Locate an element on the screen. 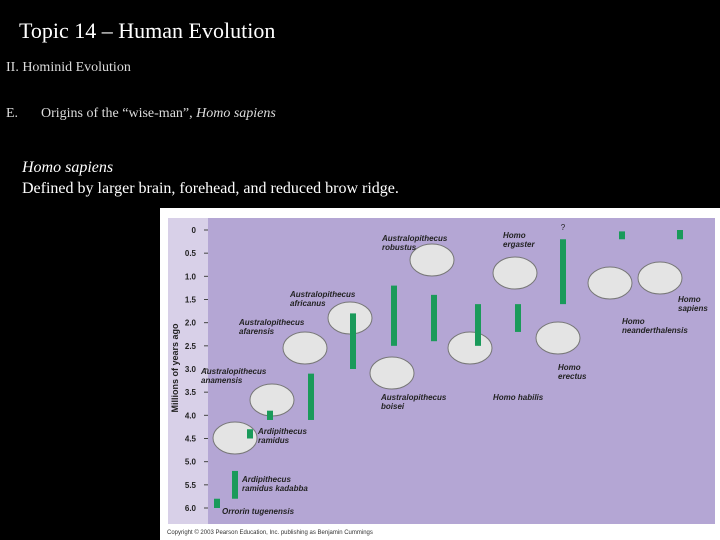  y-tick-label: 4.0 is located at coordinates (191, 415).